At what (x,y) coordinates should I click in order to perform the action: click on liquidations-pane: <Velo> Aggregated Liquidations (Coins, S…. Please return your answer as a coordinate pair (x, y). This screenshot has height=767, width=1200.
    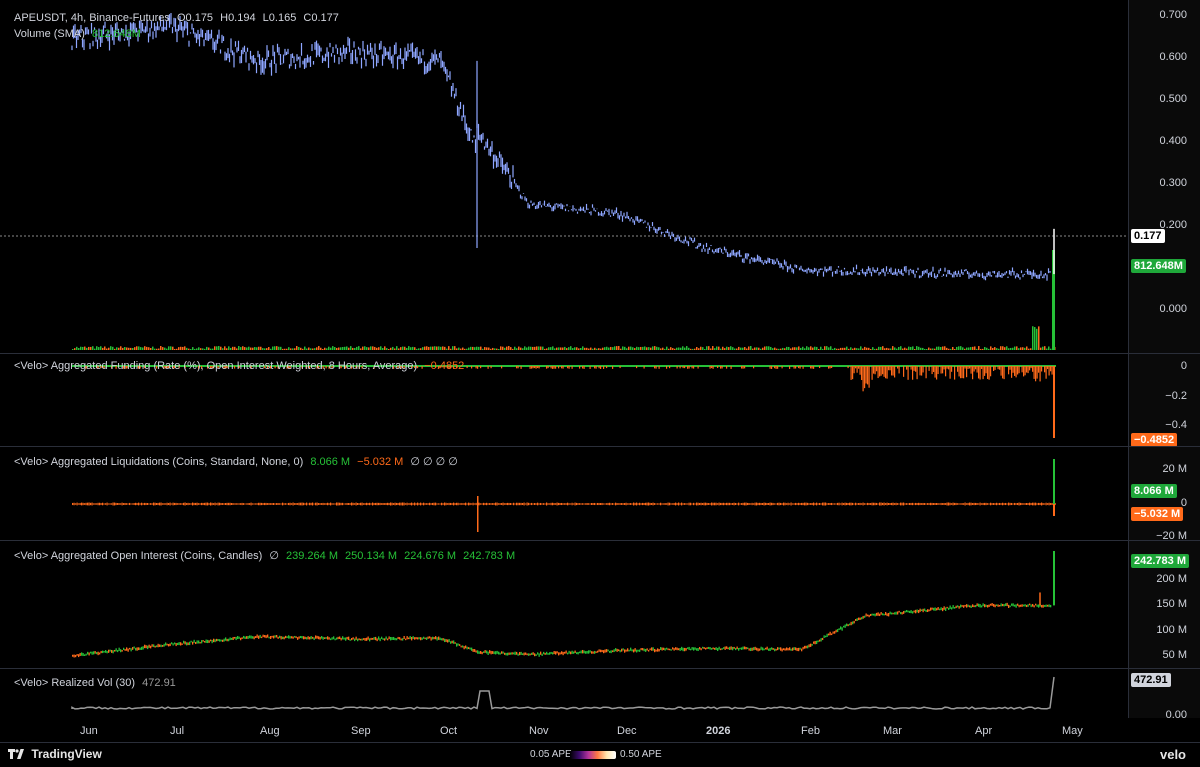
    Looking at the image, I should click on (600, 494).